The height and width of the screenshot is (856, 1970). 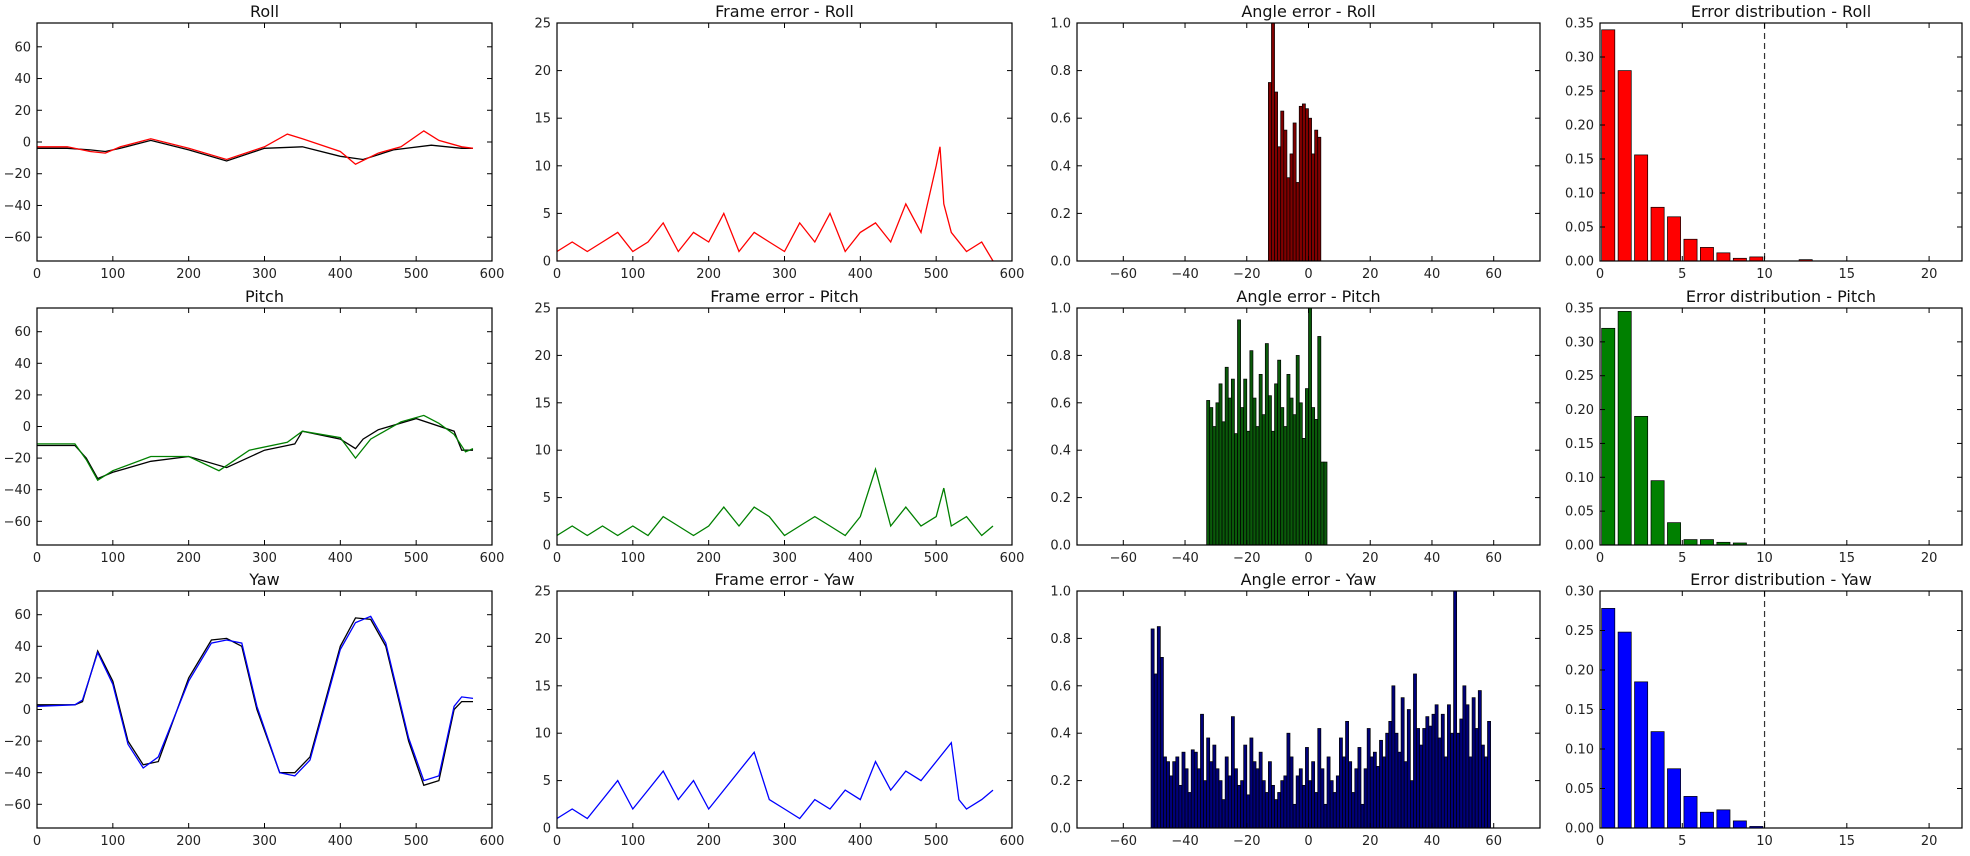 What do you see at coordinates (492, 558) in the screenshot?
I see `x-tick-label: 600` at bounding box center [492, 558].